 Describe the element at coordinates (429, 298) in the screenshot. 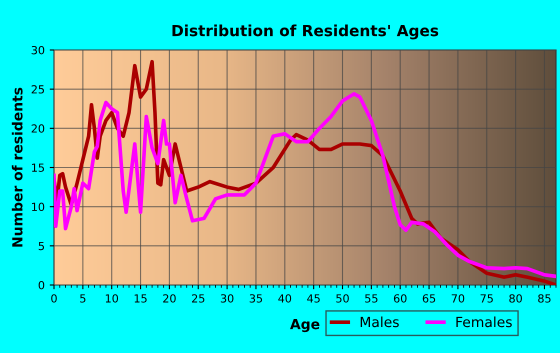

I see `x-tick-label: 65` at that location.